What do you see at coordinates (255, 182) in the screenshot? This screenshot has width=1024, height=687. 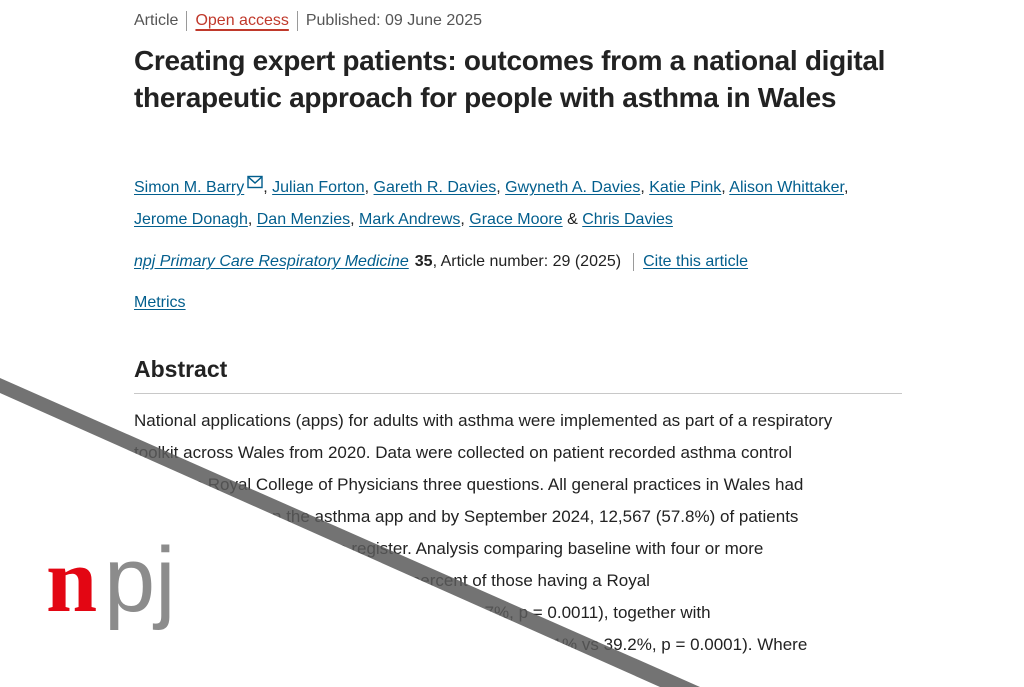 I see `mail-icon` at bounding box center [255, 182].